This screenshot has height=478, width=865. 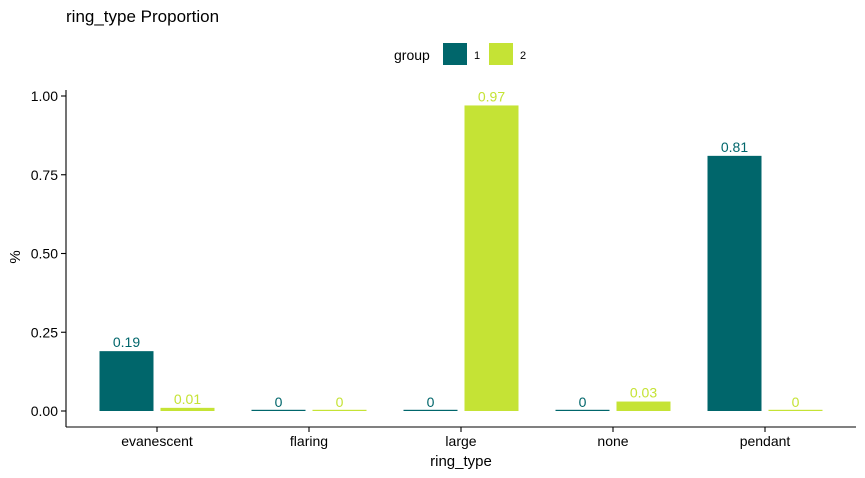 I want to click on y-tick-label: 0.50, so click(x=44, y=254).